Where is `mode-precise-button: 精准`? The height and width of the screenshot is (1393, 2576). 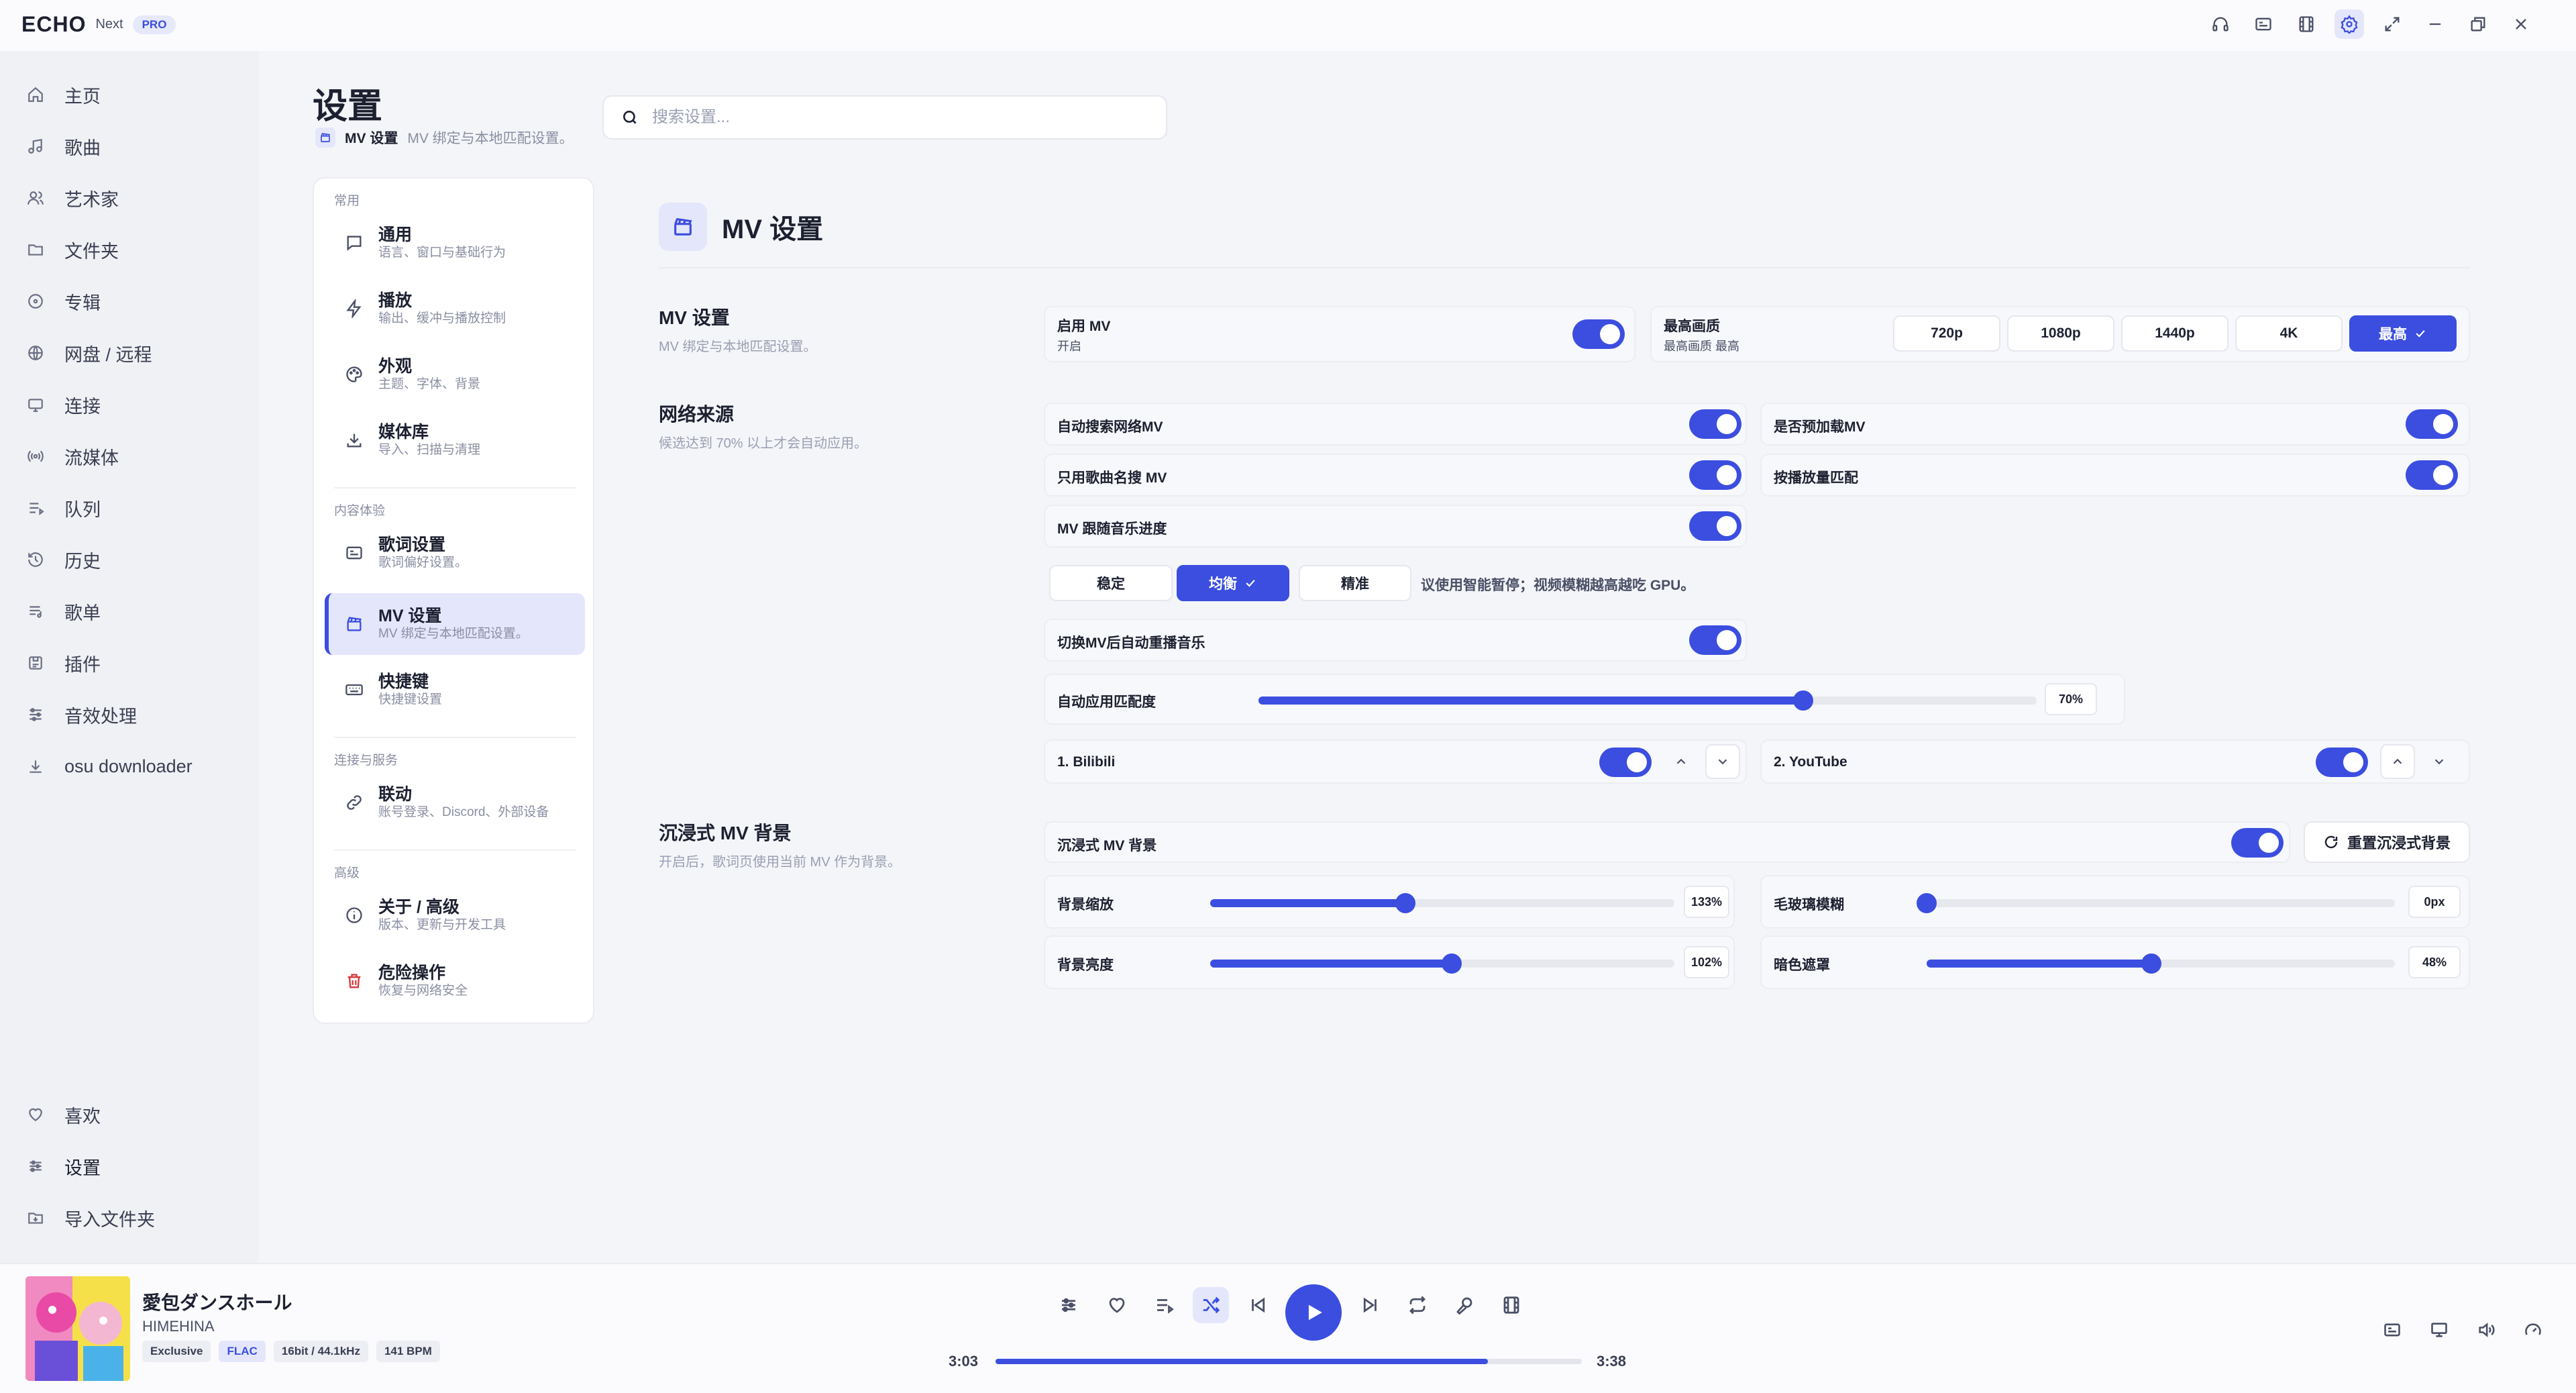 mode-precise-button: 精准 is located at coordinates (1355, 583).